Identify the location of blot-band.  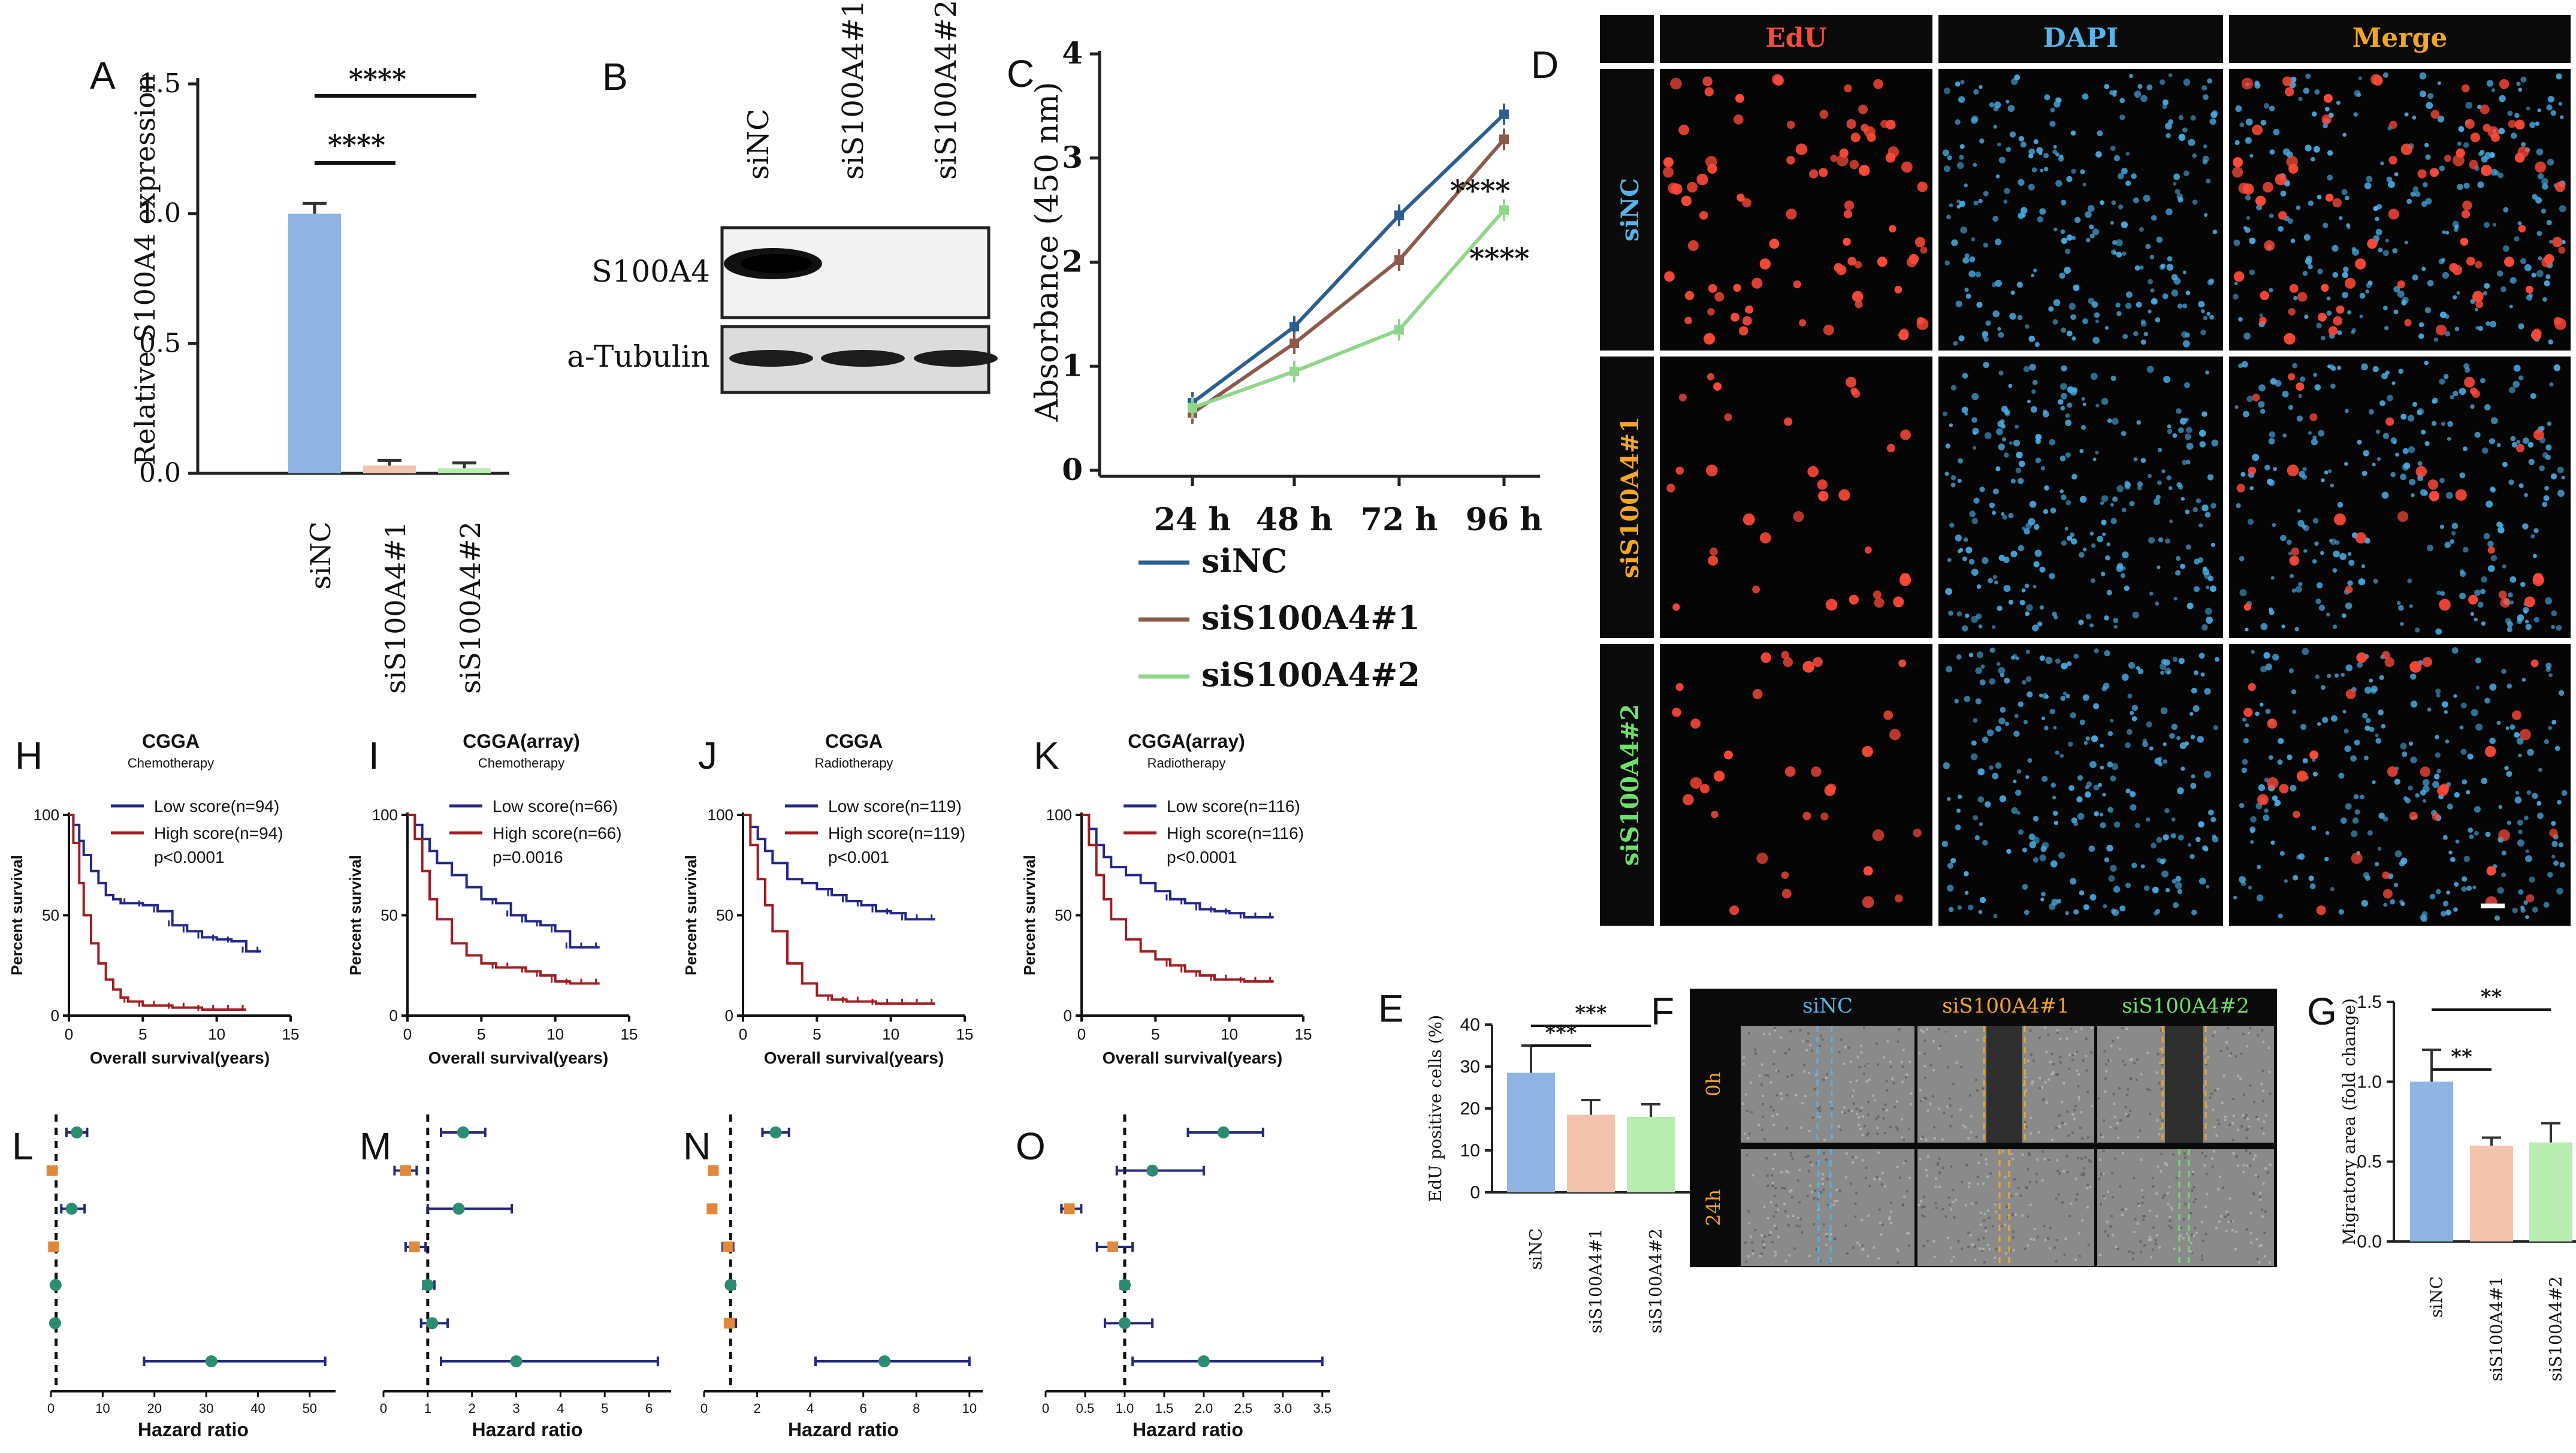
(777, 263).